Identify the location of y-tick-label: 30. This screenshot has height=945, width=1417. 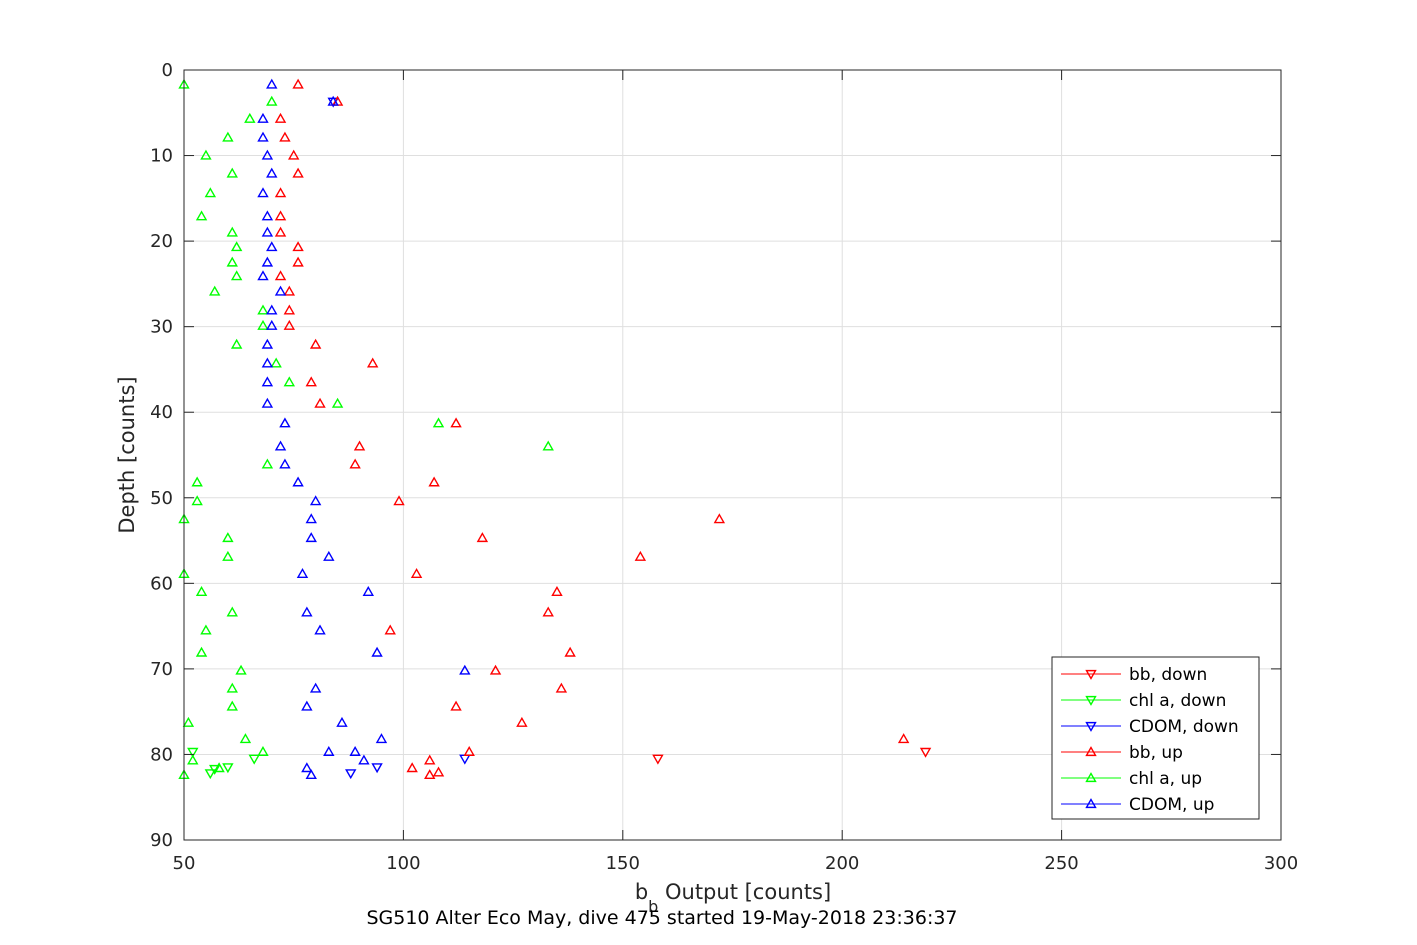
(161, 327).